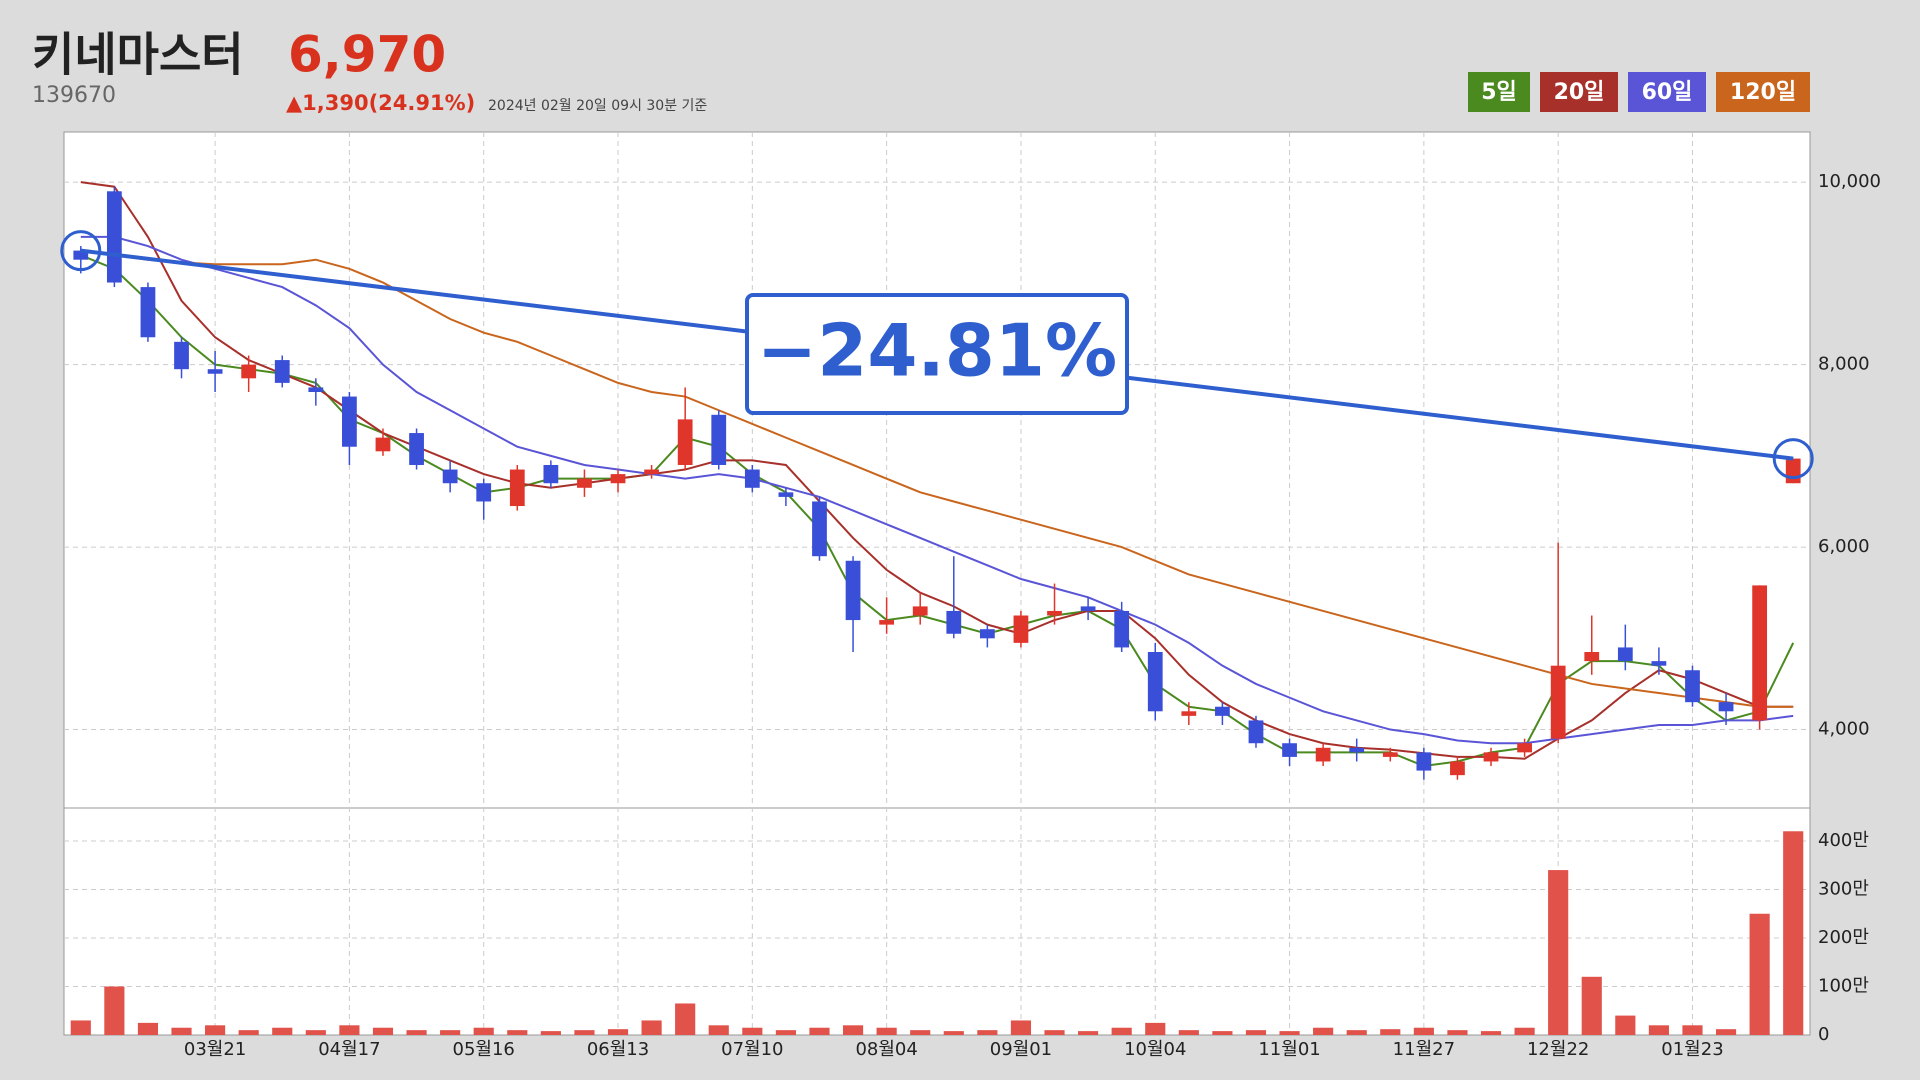 The width and height of the screenshot is (1920, 1080). What do you see at coordinates (380, 103) in the screenshot?
I see `price-change: ▲1,390(24.91%)` at bounding box center [380, 103].